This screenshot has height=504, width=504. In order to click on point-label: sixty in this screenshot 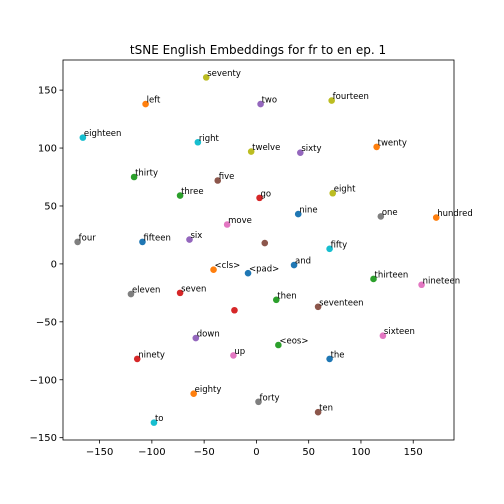, I will do `click(311, 149)`.